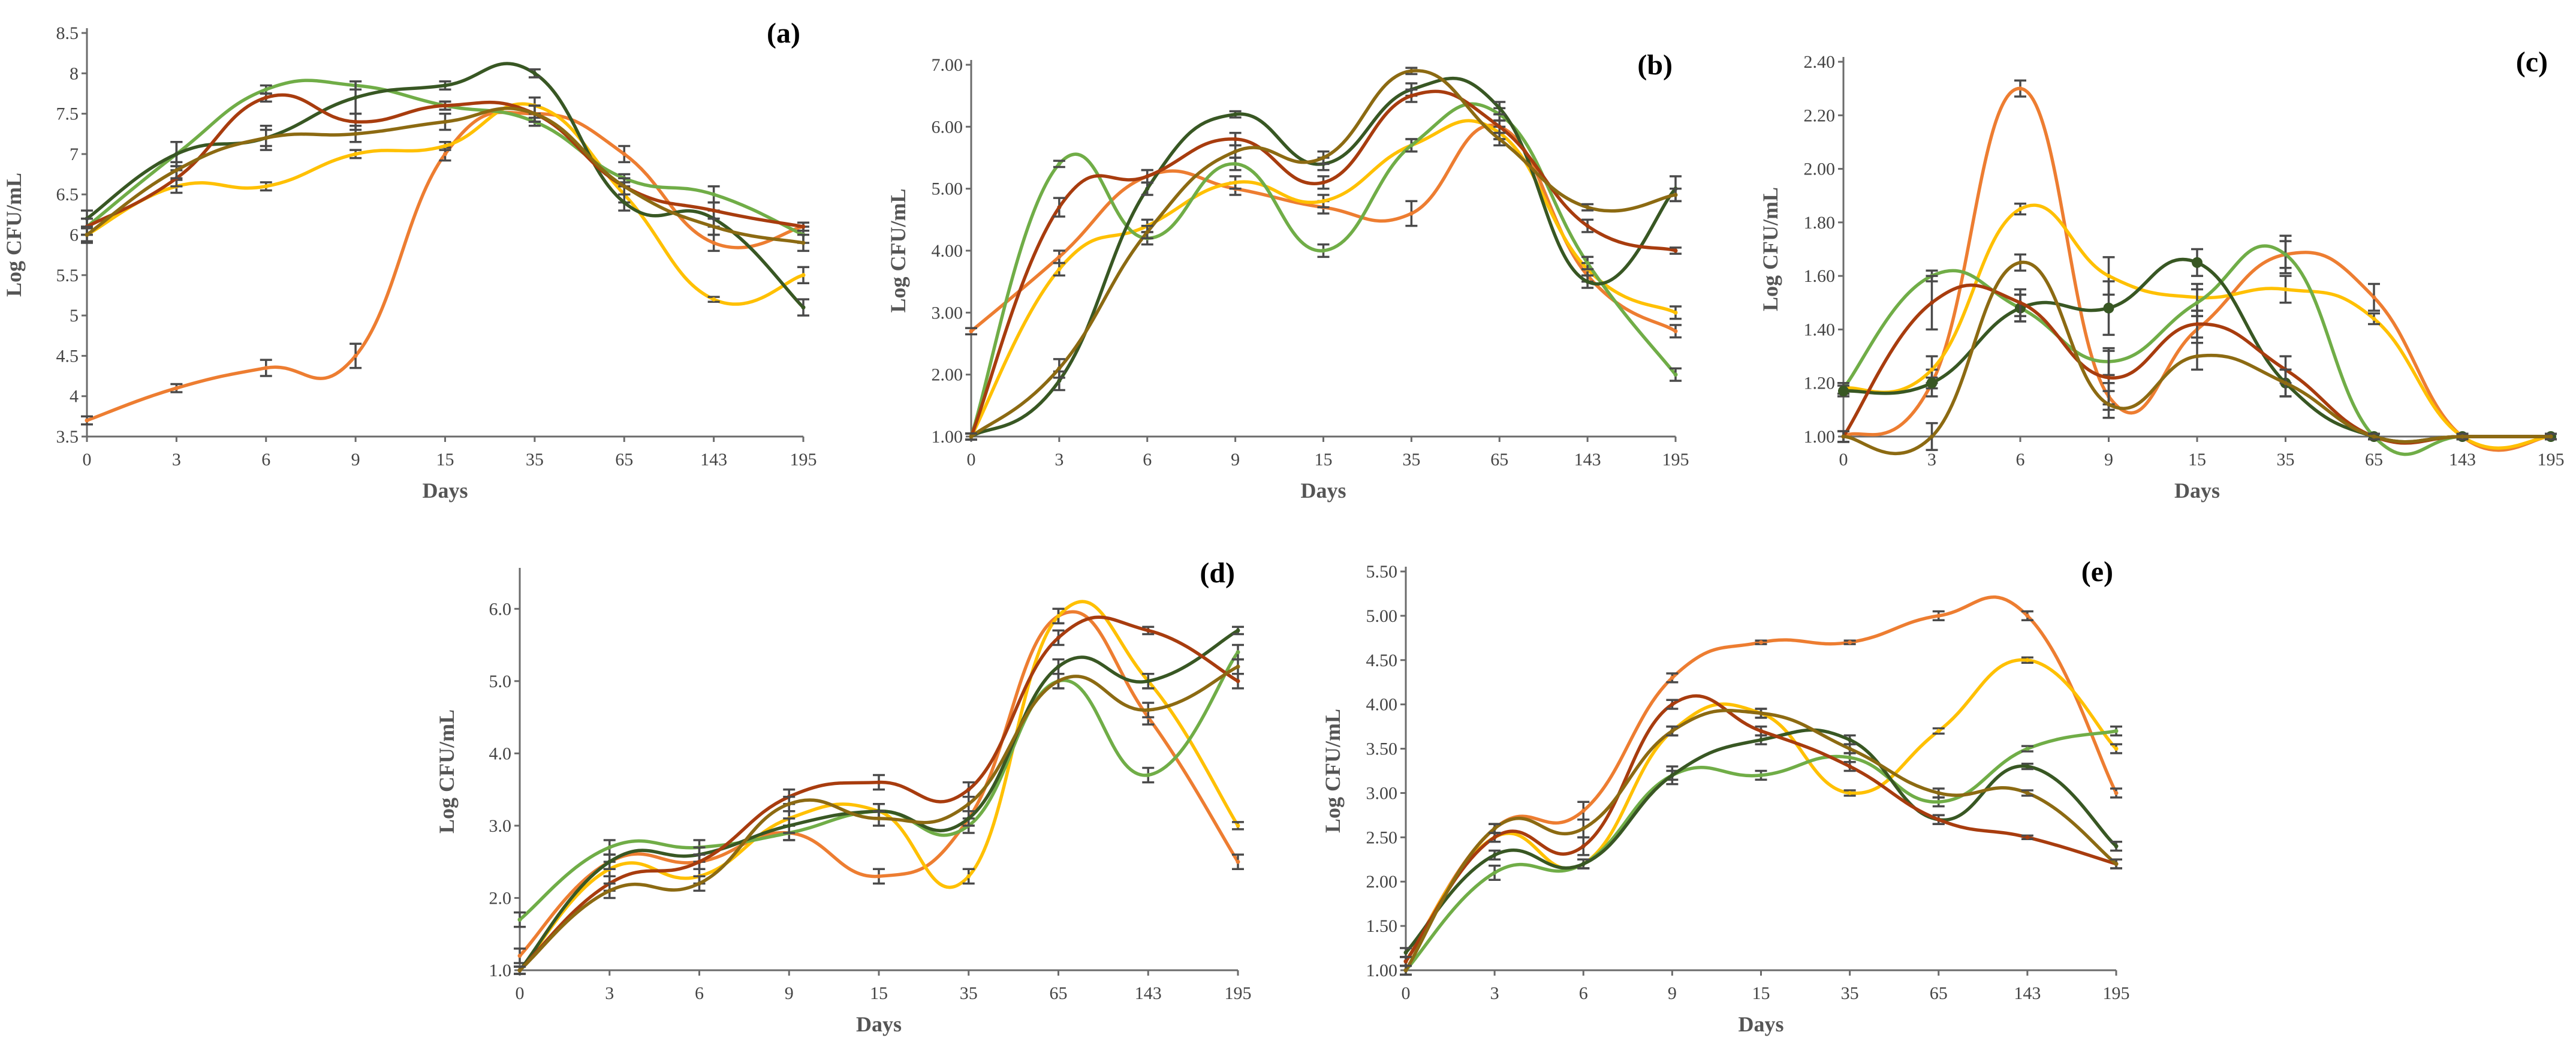 This screenshot has height=1053, width=2576. What do you see at coordinates (68, 114) in the screenshot?
I see `y-tick-label: 7.5` at bounding box center [68, 114].